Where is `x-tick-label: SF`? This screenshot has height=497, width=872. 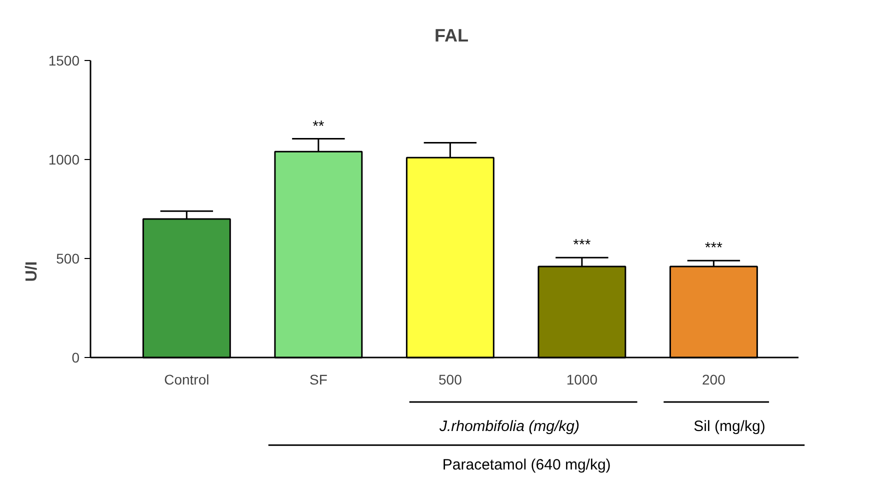
x-tick-label: SF is located at coordinates (318, 380).